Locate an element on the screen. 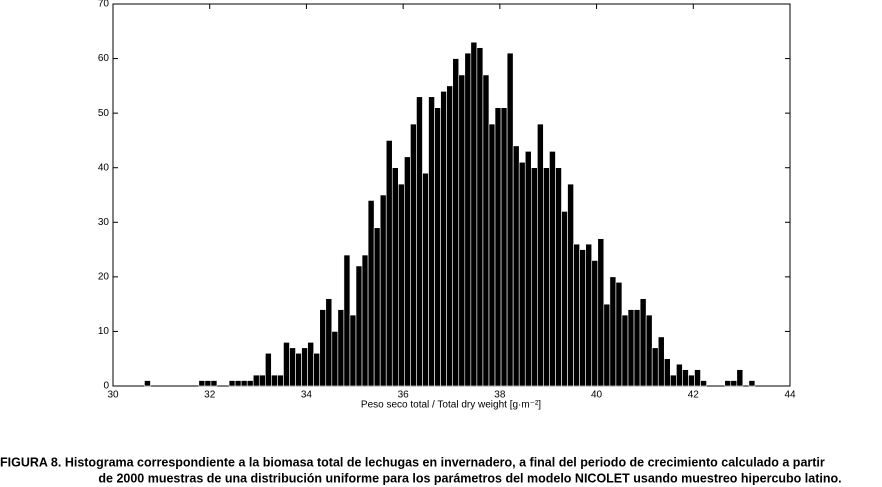  x-tick-label: 38 is located at coordinates (500, 395).